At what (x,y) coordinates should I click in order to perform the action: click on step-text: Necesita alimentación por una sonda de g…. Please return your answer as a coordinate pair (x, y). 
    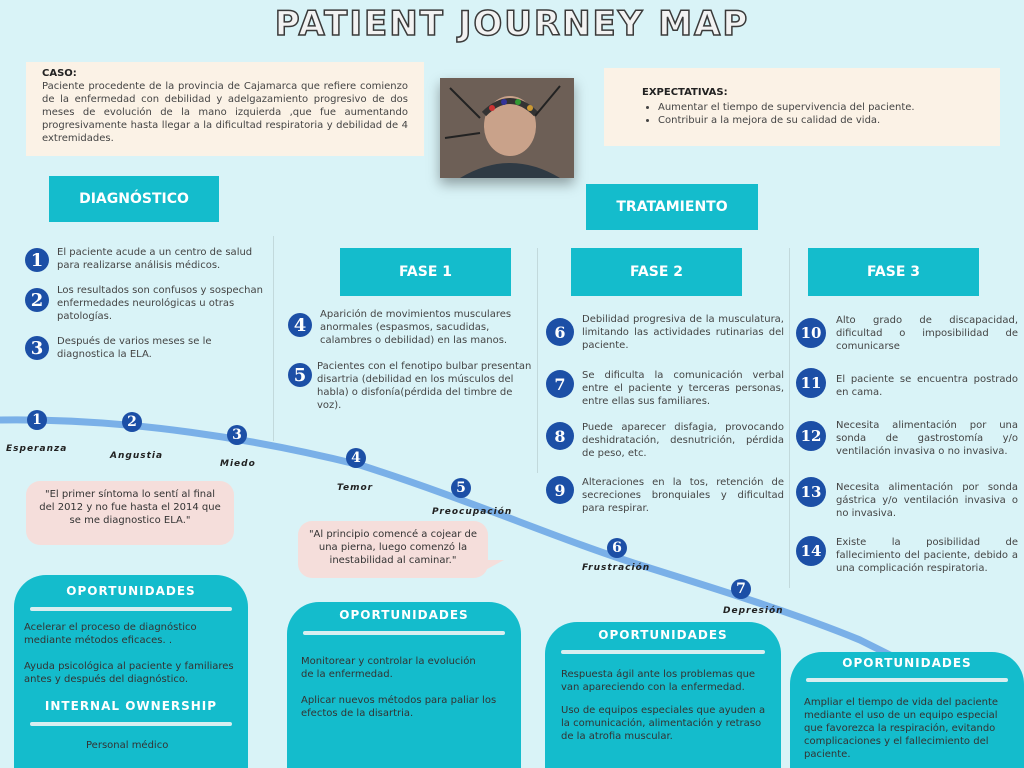
    Looking at the image, I should click on (927, 438).